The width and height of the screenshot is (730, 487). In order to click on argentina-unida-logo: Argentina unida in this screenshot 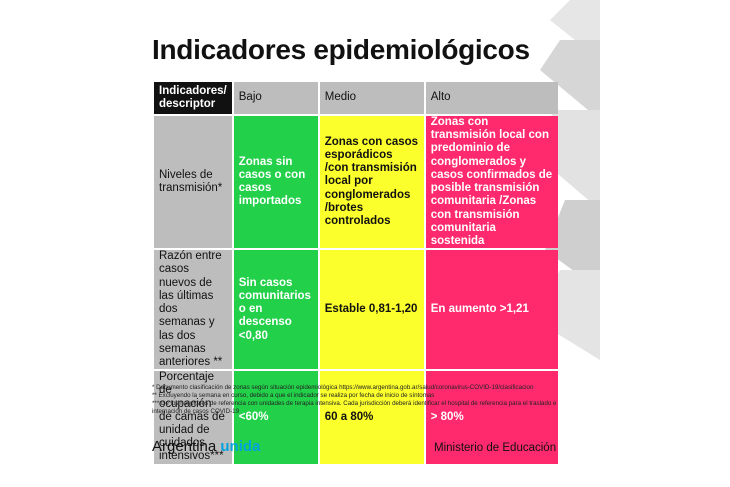, I will do `click(206, 446)`.